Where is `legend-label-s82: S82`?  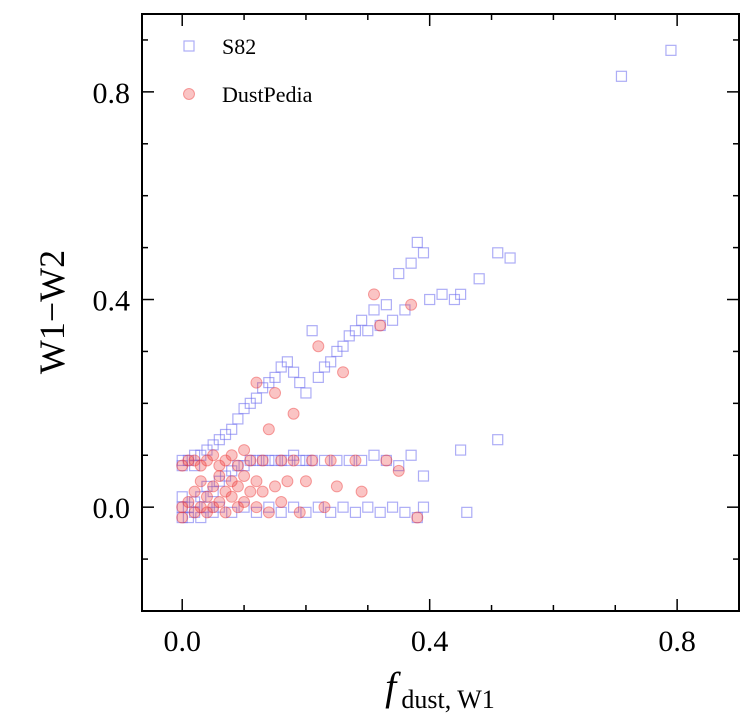
legend-label-s82: S82 is located at coordinates (239, 46).